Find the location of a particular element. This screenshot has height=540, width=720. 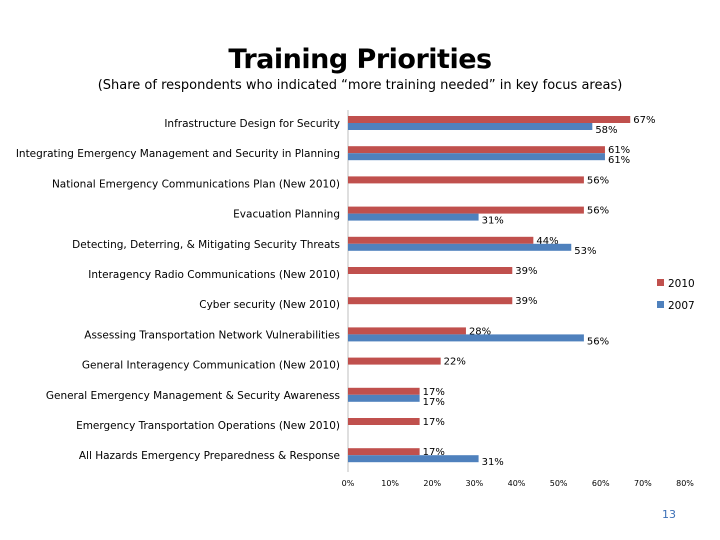

data-label-2010: 61% is located at coordinates (619, 150).